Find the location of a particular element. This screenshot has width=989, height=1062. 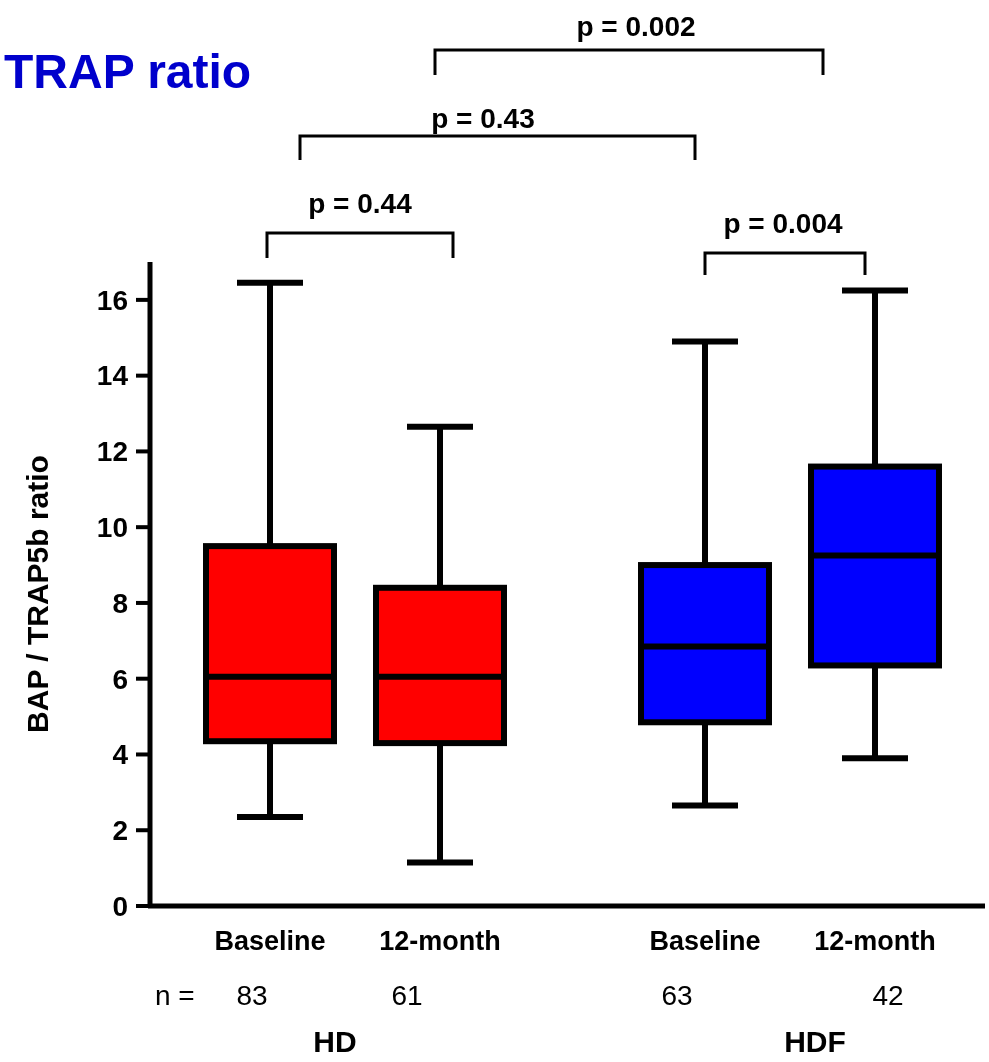

y-axis-title: BAP / TRAP5b ratio is located at coordinates (37, 594).